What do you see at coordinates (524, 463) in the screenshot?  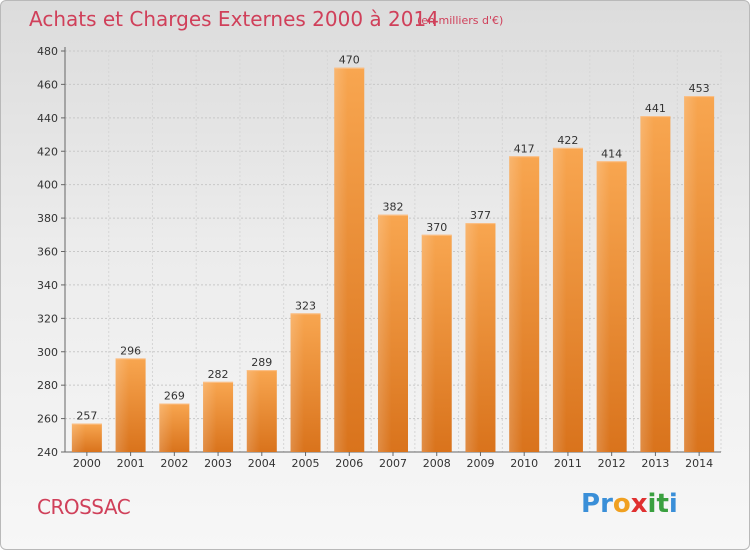 I see `x-tick-label-2010: 2010` at bounding box center [524, 463].